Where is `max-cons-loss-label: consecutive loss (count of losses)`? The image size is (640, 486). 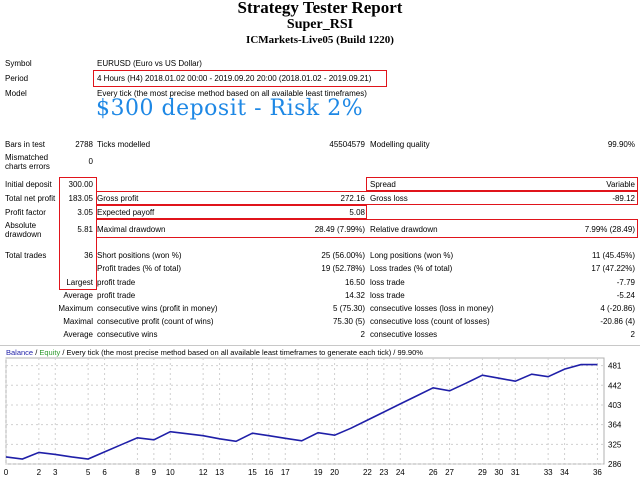 max-cons-loss-label: consecutive loss (count of losses) is located at coordinates (430, 321).